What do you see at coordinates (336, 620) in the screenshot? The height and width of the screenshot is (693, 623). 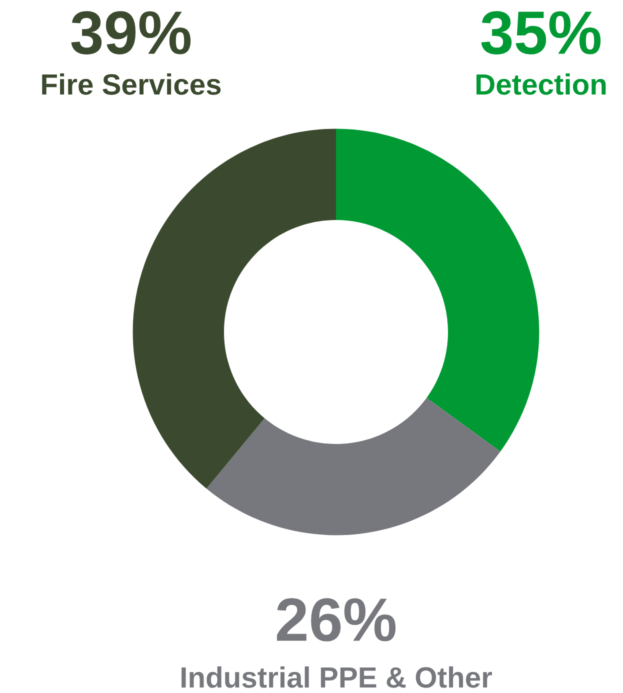 I see `data-label: 26%` at bounding box center [336, 620].